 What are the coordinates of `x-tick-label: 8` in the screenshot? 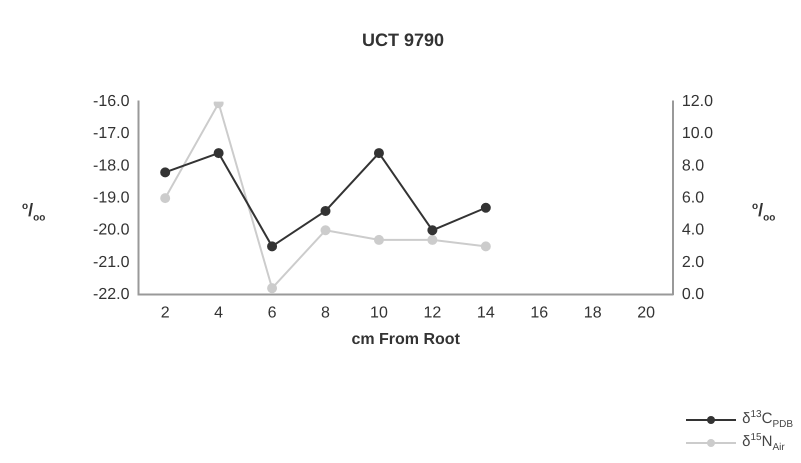 It's located at (325, 313).